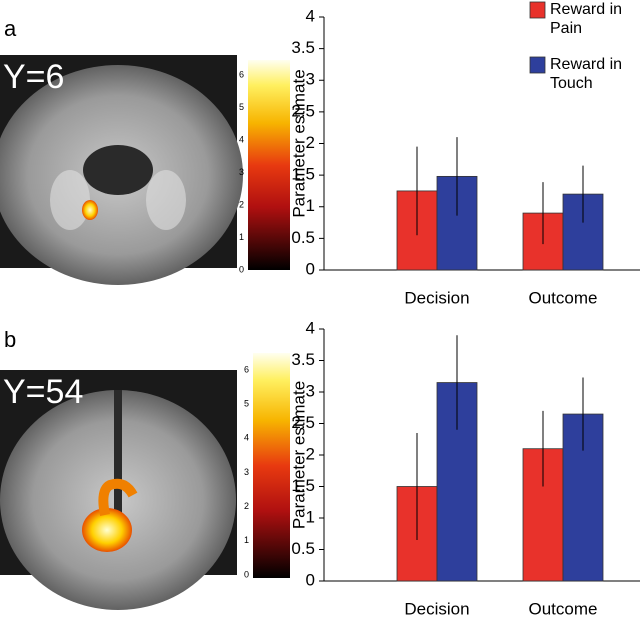  I want to click on slice-label: Y=6, so click(33, 77).